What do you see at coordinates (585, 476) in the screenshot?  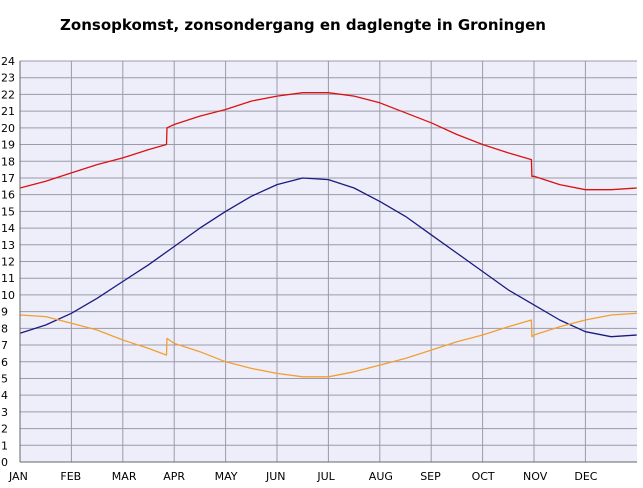 I see `x-tick-label: DEC` at bounding box center [585, 476].